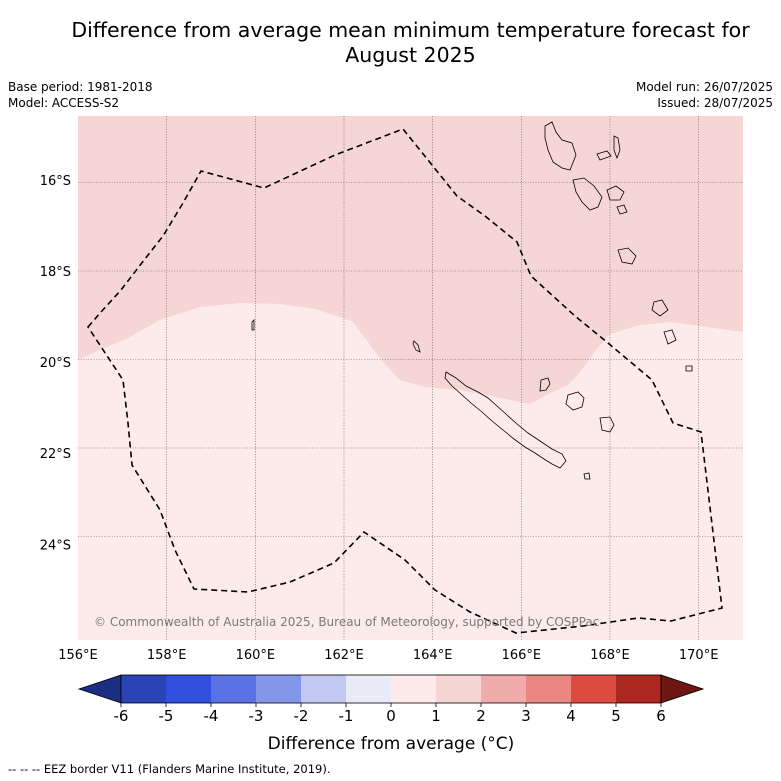  Describe the element at coordinates (575, 401) in the screenshot. I see `loyalty-islands-lifou` at that location.